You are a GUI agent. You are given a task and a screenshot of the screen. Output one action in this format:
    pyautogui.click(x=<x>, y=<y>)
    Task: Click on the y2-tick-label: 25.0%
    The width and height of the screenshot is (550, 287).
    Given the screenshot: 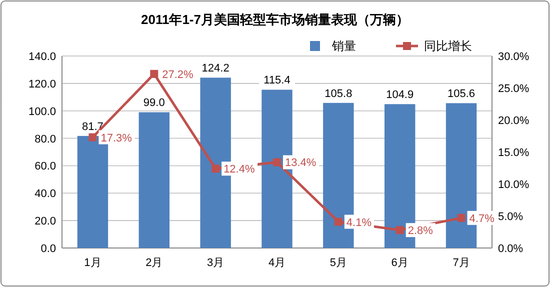 What is the action you would take?
    pyautogui.click(x=514, y=89)
    